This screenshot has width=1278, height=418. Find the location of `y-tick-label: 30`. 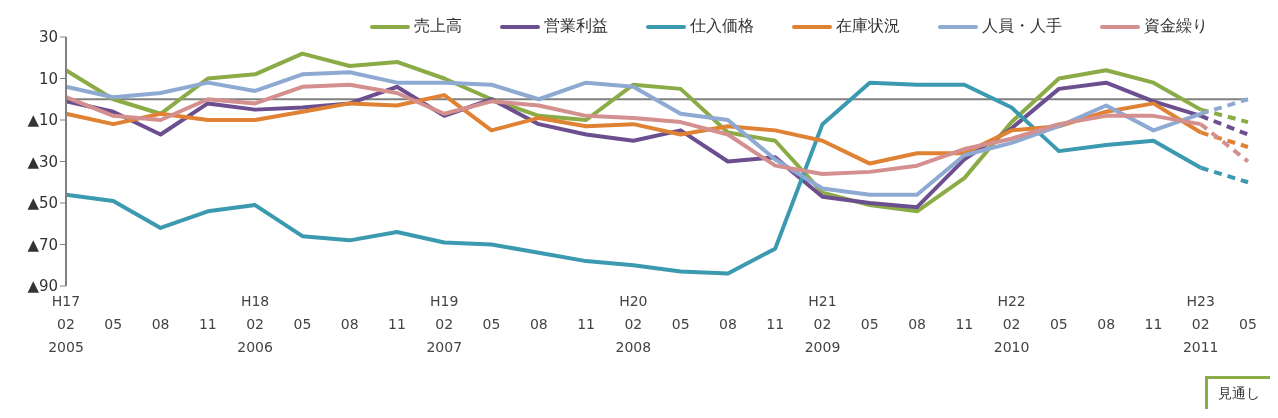

y-tick-label: 30 is located at coordinates (48, 37).